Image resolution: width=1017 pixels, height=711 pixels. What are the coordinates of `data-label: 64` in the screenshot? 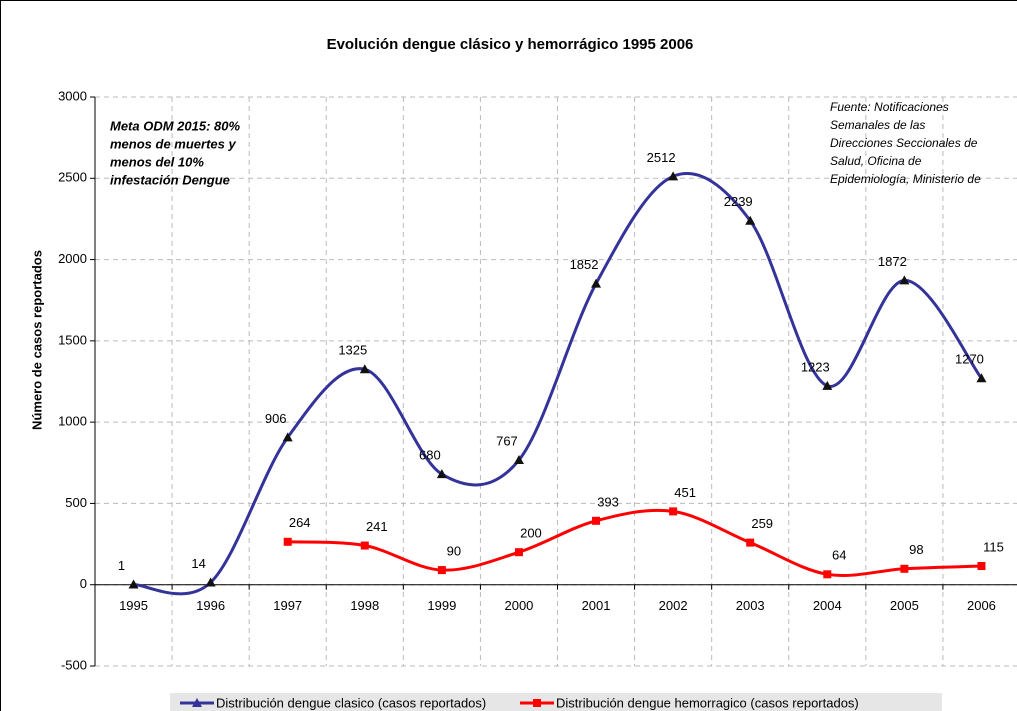 It's located at (839, 555).